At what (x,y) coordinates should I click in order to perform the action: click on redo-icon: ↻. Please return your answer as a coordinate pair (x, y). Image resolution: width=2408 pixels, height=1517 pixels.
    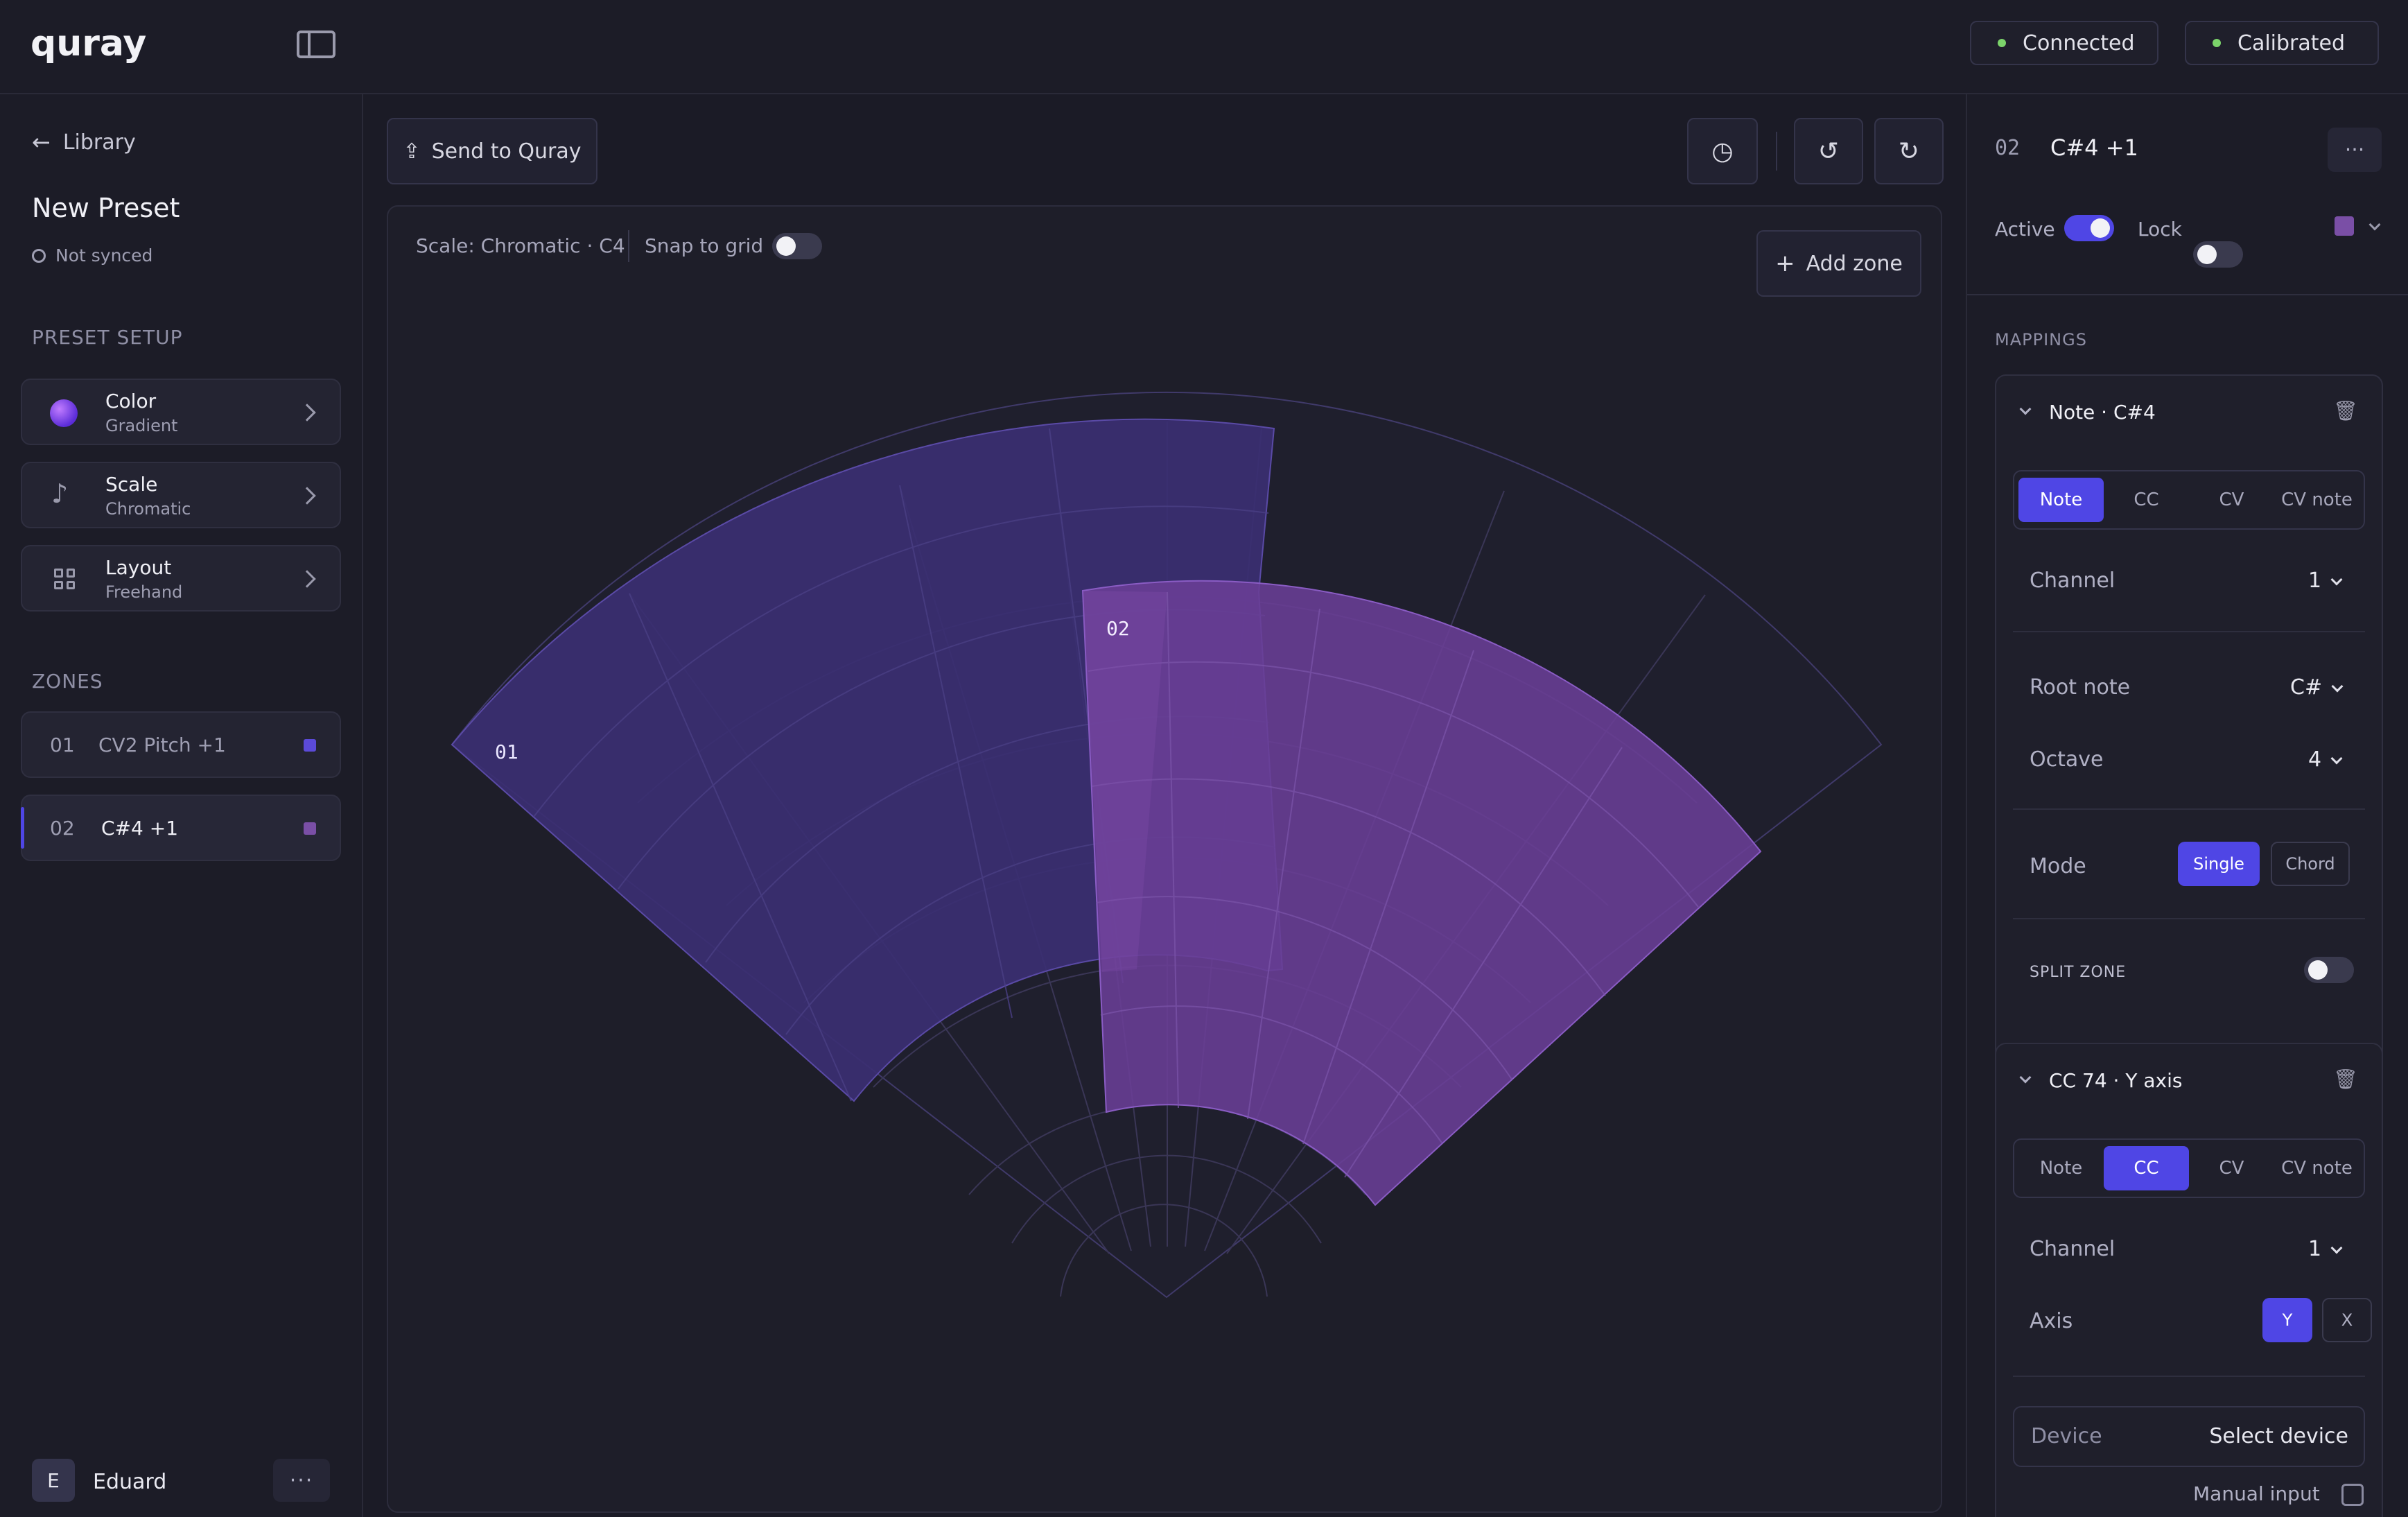
    Looking at the image, I should click on (1909, 151).